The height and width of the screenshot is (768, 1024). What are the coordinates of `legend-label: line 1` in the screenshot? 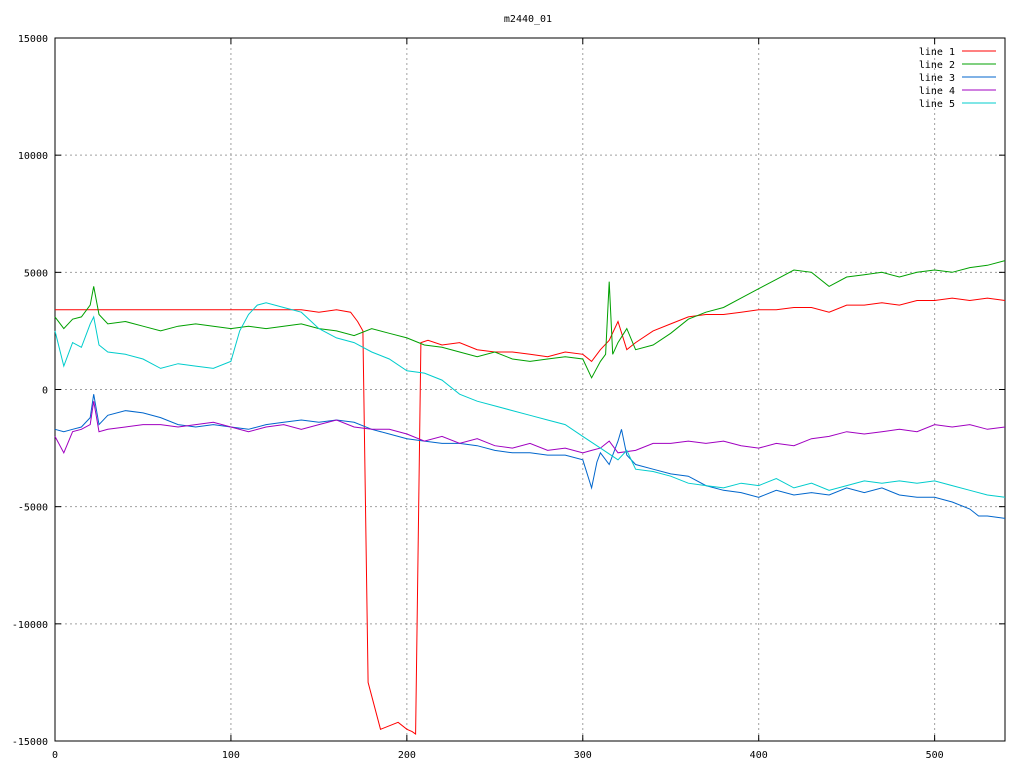 It's located at (937, 52).